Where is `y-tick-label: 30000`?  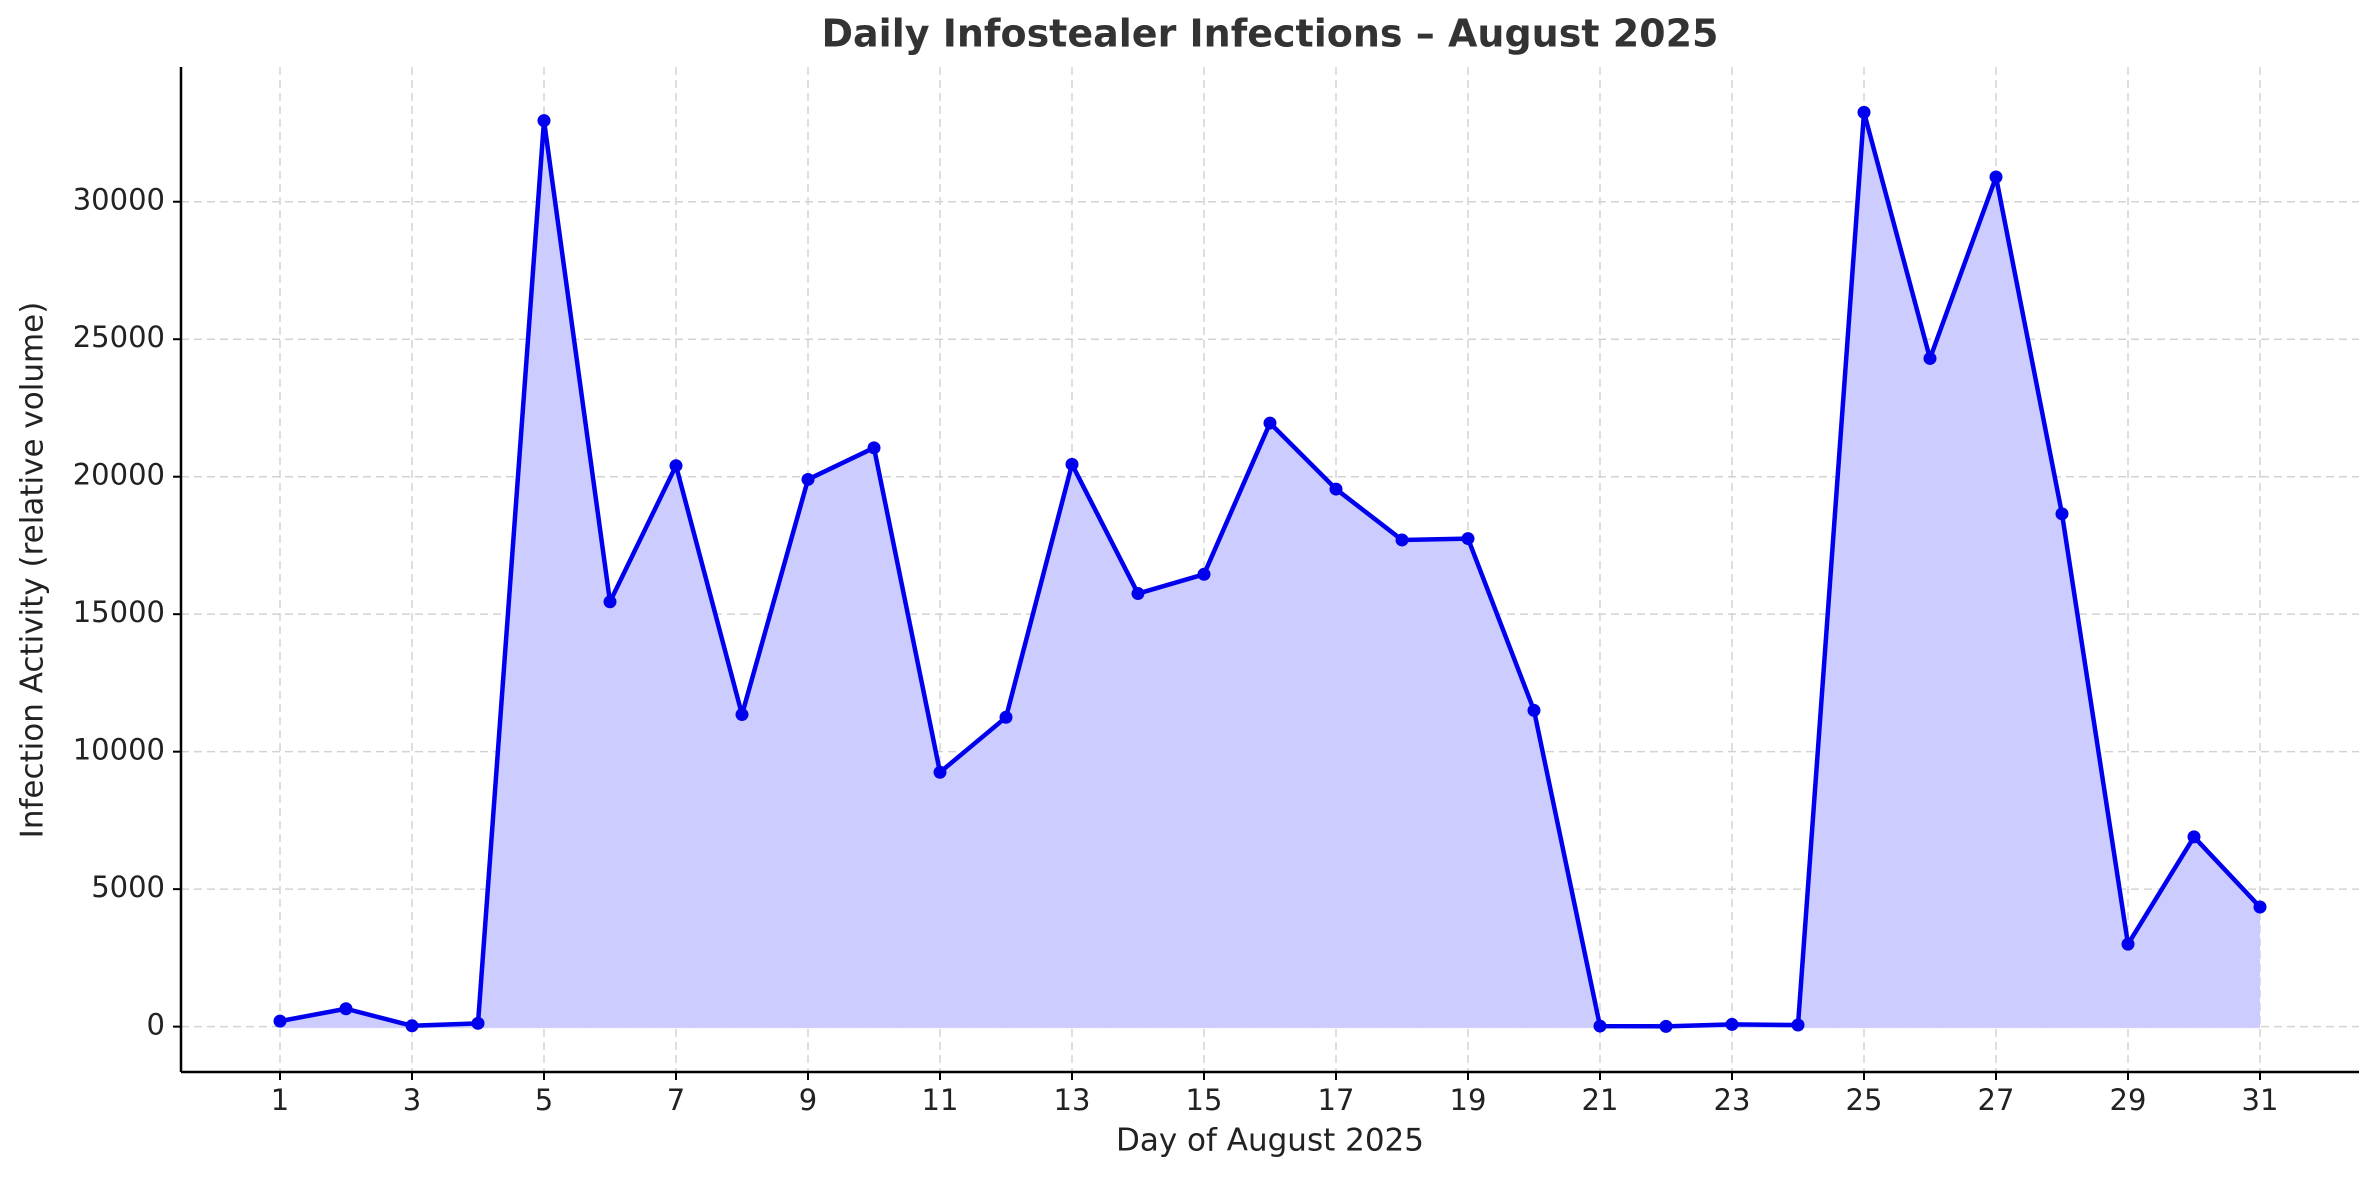 y-tick-label: 30000 is located at coordinates (119, 200).